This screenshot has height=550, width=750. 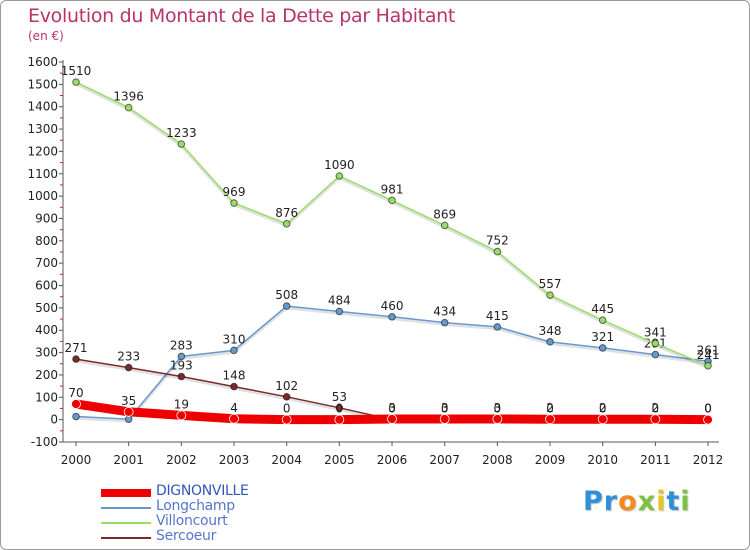 What do you see at coordinates (628, 501) in the screenshot?
I see `logo-letter: o` at bounding box center [628, 501].